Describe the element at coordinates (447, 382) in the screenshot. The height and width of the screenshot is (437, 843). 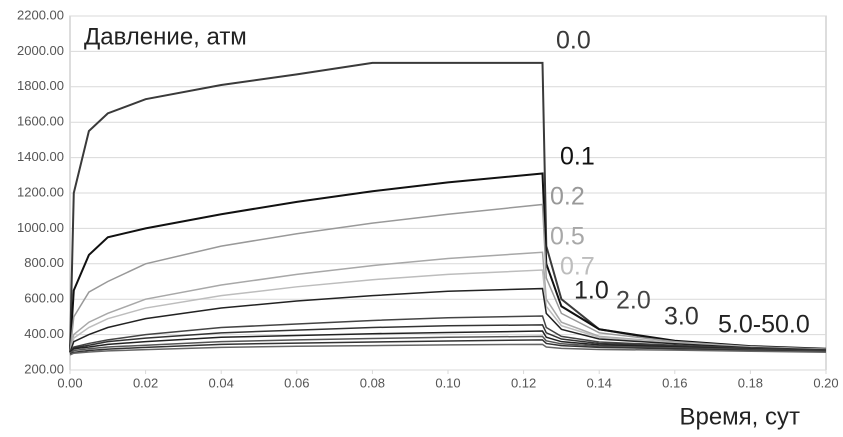
I see `x-tick-label: 0.10` at that location.